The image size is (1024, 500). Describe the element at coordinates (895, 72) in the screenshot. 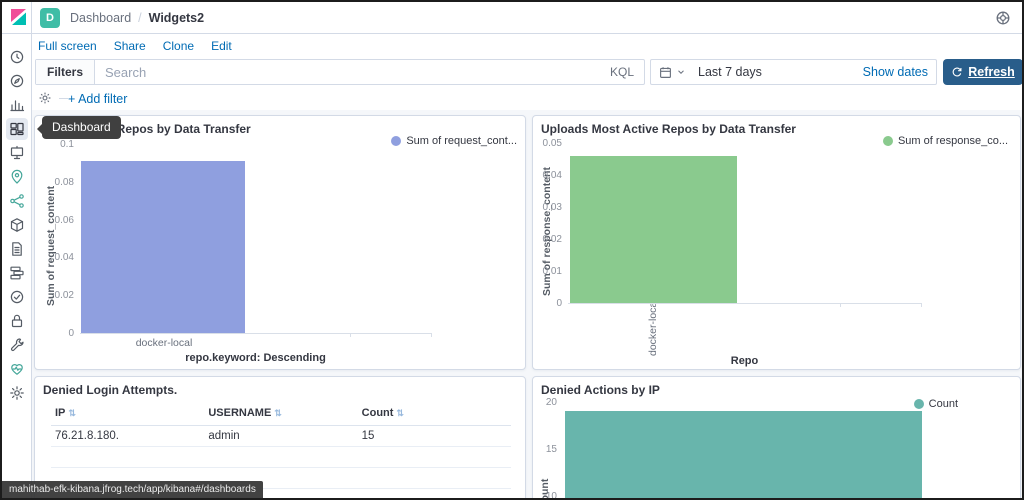

I see `show-dates-link: Show dates` at that location.